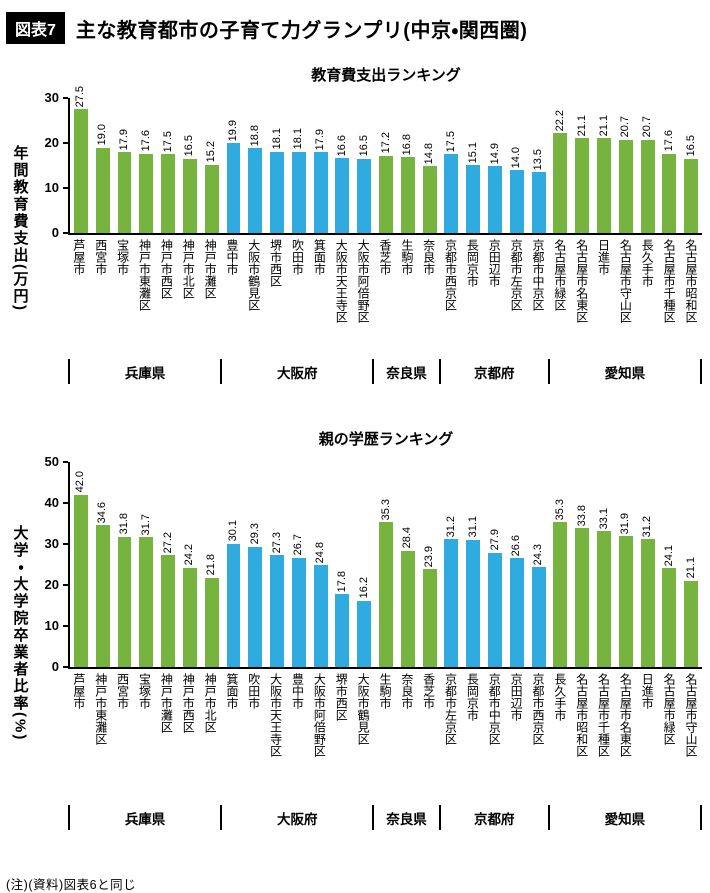  What do you see at coordinates (80, 96) in the screenshot?
I see `bar-value-label: 27.5` at bounding box center [80, 96].